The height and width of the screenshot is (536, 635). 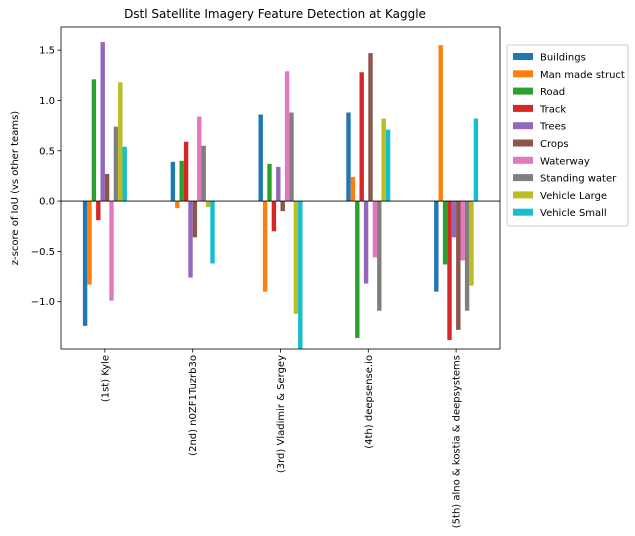 I want to click on legend-label: Vehicle Small, so click(x=573, y=213).